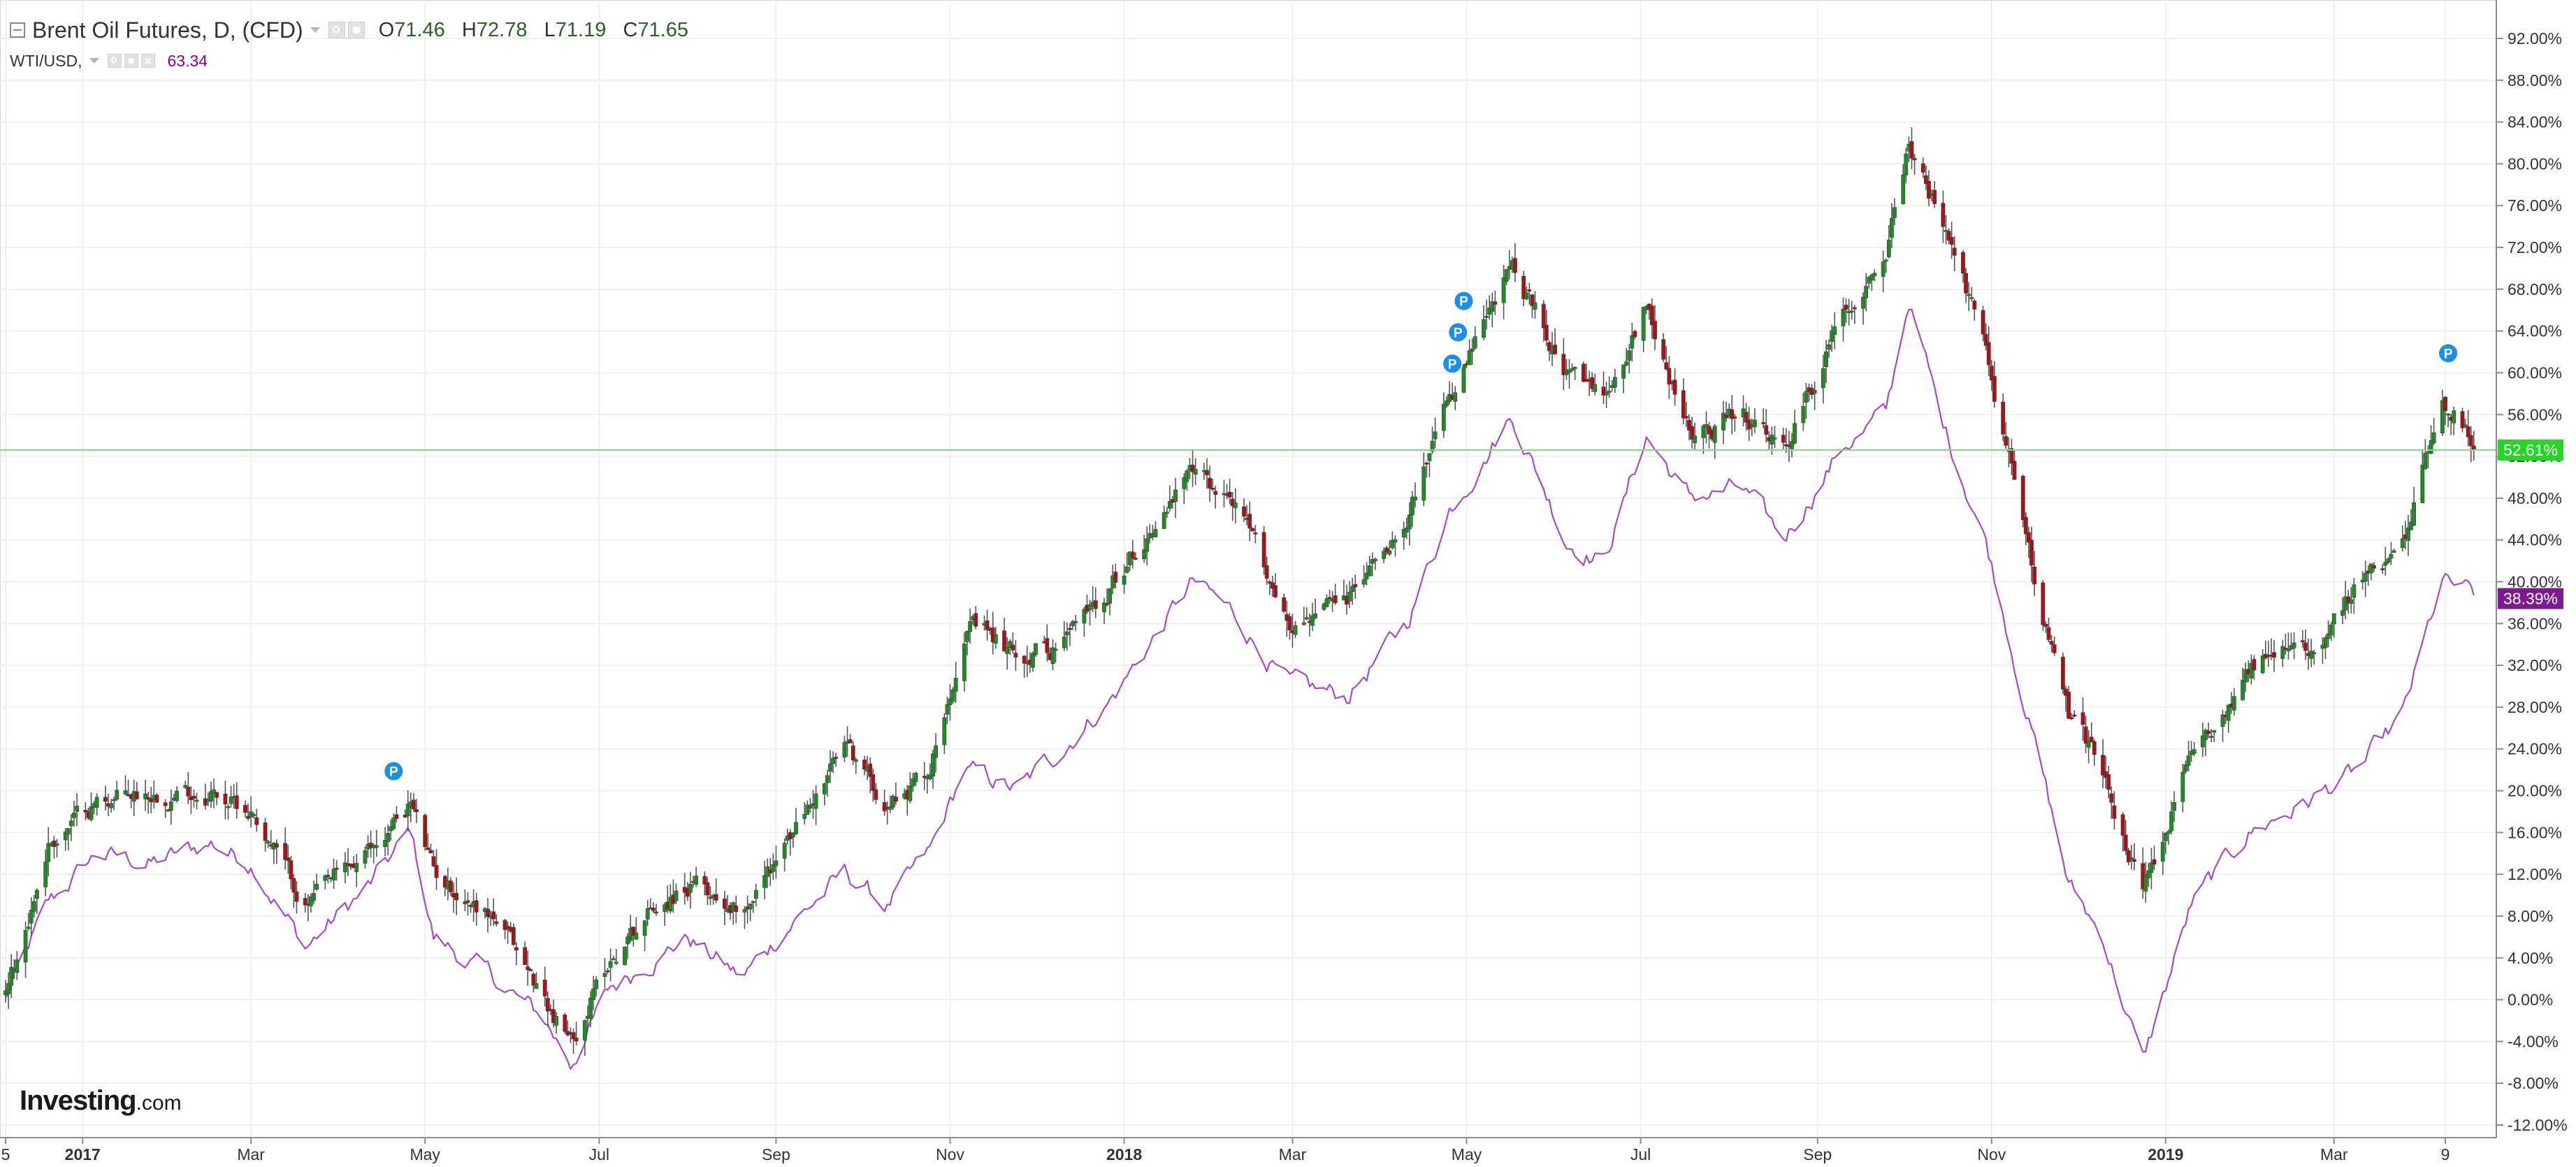 The image size is (2576, 1167). Describe the element at coordinates (1817, 1154) in the screenshot. I see `x-tick-label: Sep` at that location.